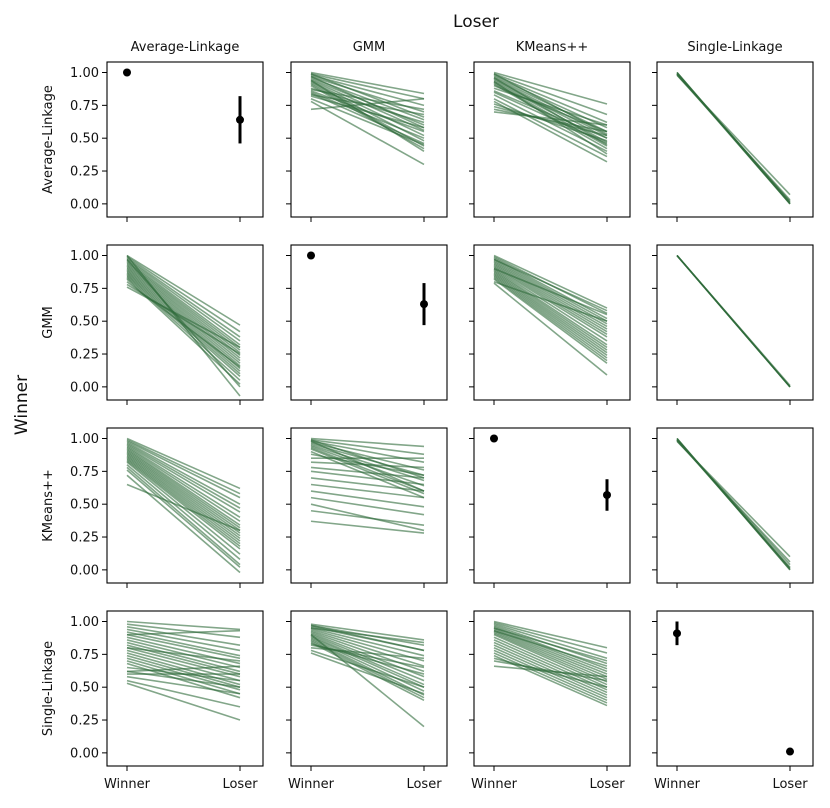 This screenshot has width=830, height=808. Describe the element at coordinates (48, 505) in the screenshot. I see `row-label: KMeans++` at that location.